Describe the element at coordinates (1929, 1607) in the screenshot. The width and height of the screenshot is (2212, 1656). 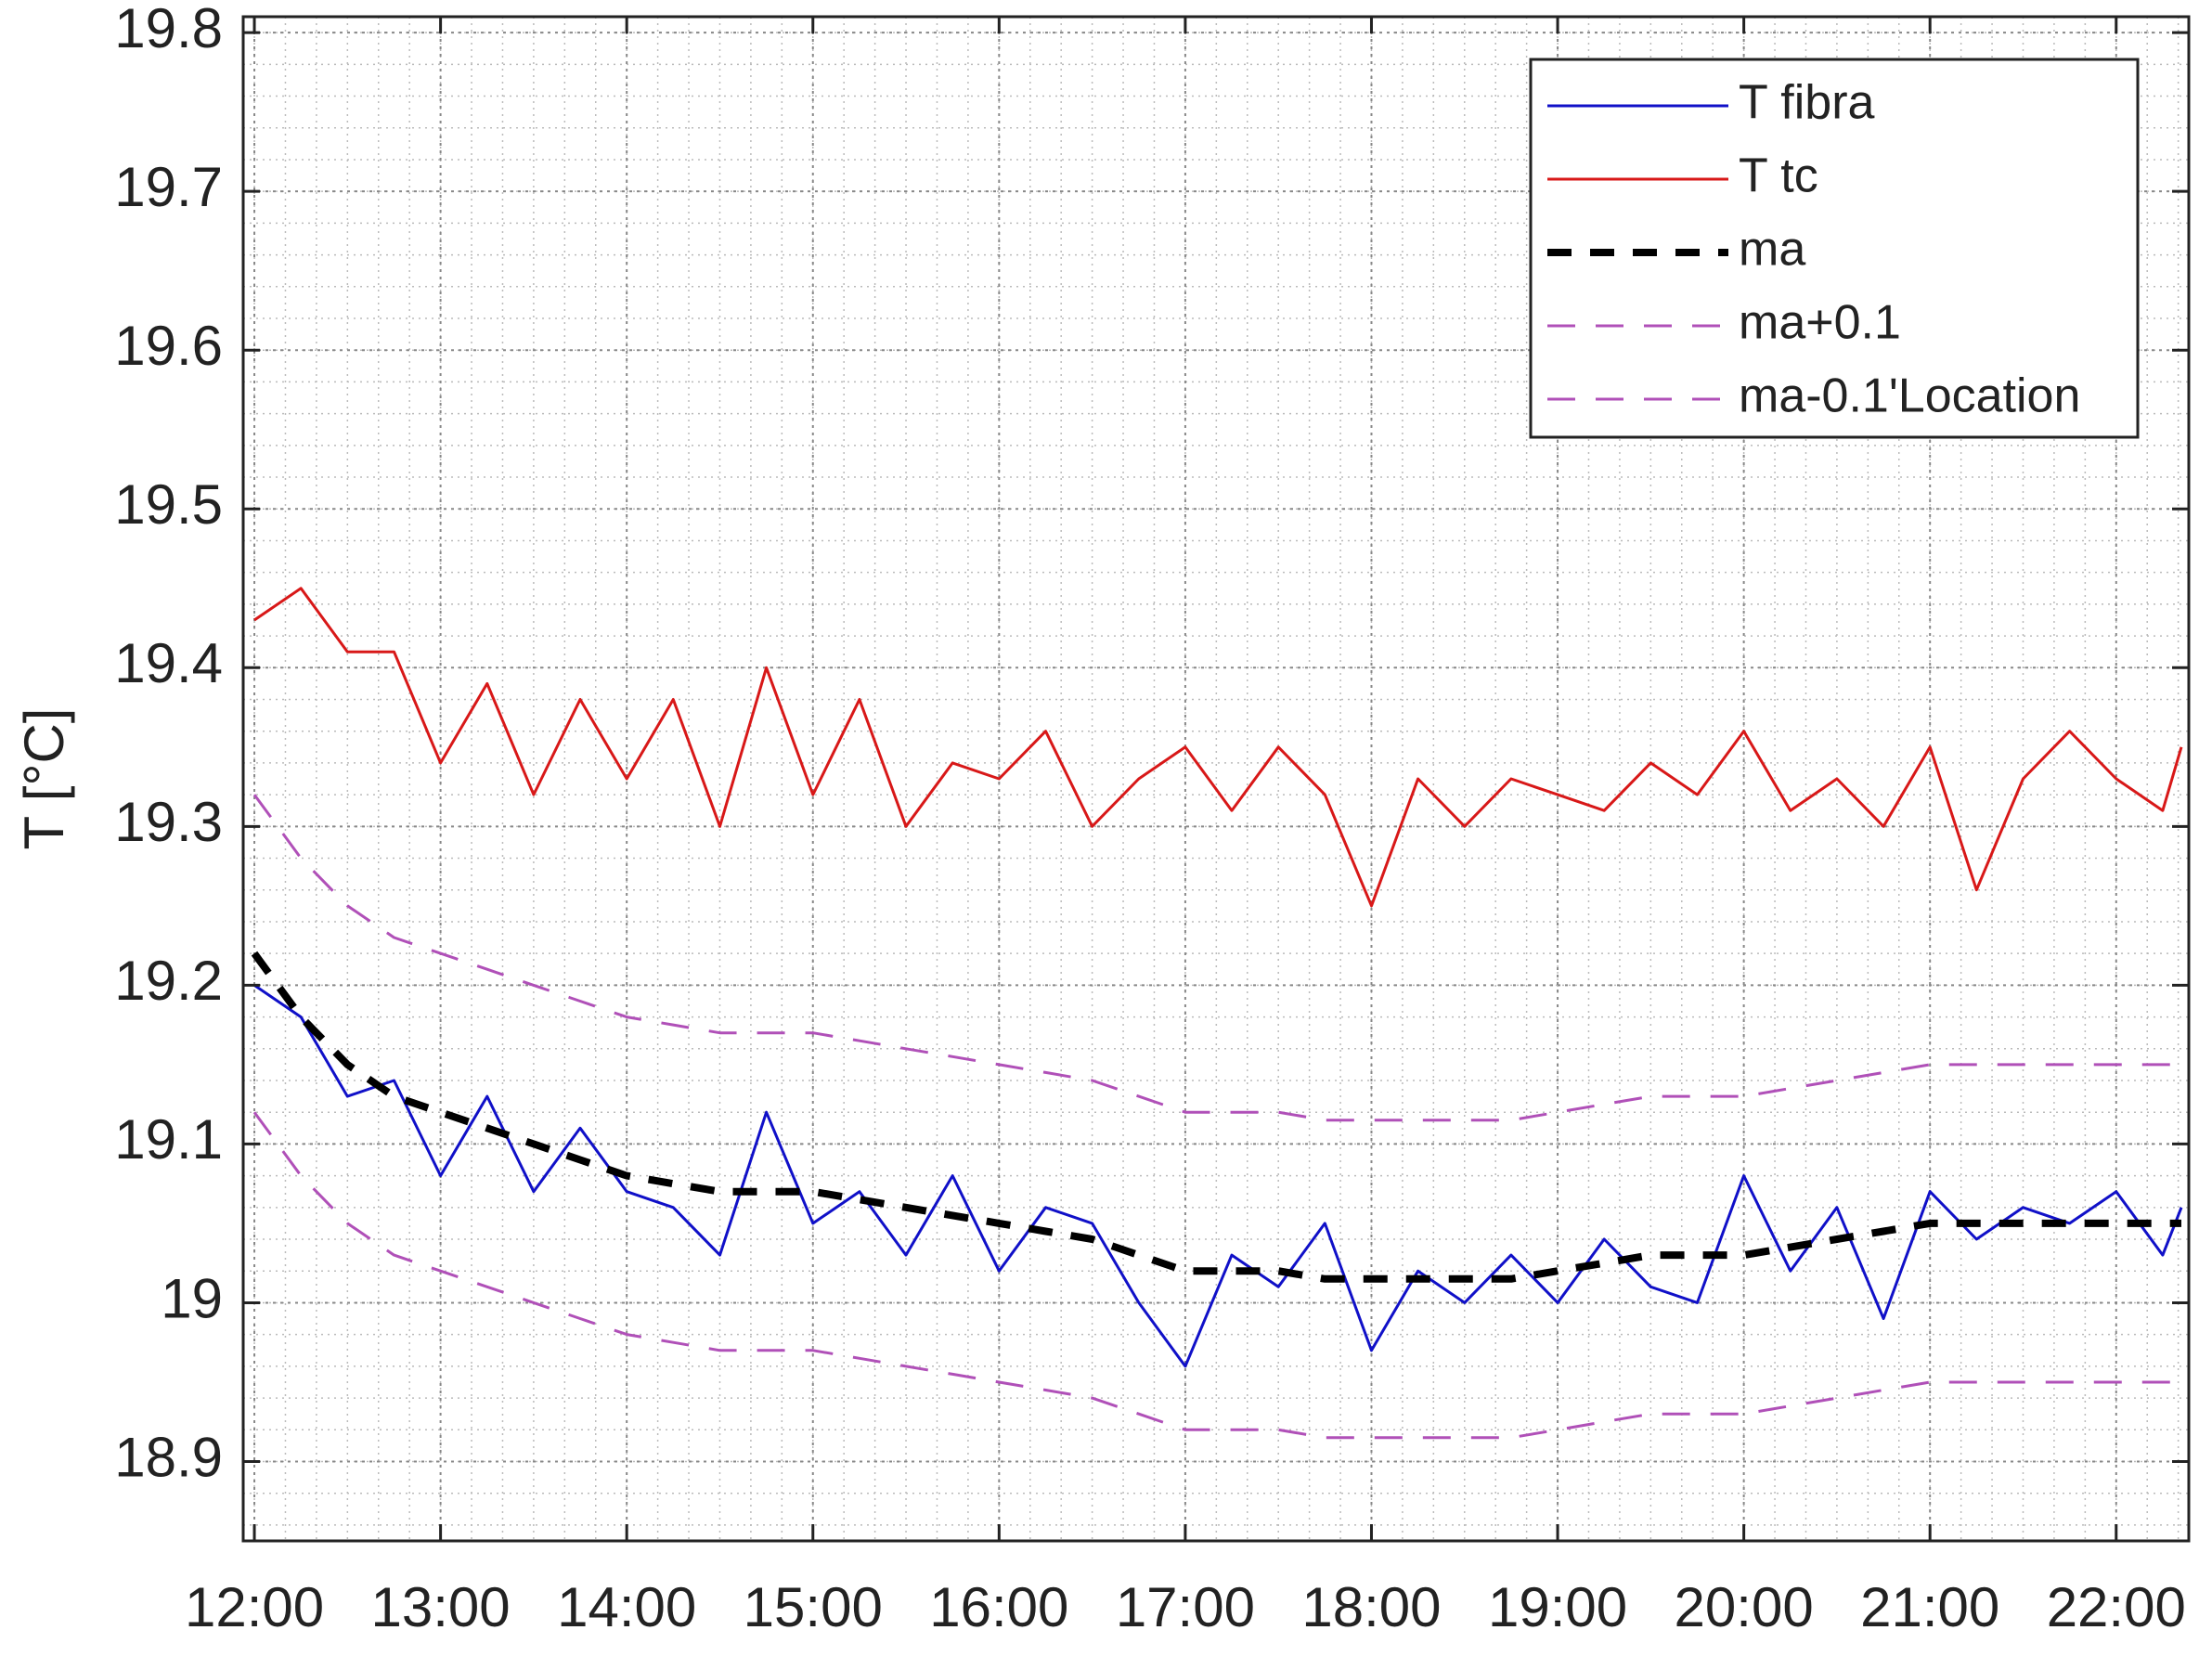
I see `x-tick-label: 21:00` at that location.